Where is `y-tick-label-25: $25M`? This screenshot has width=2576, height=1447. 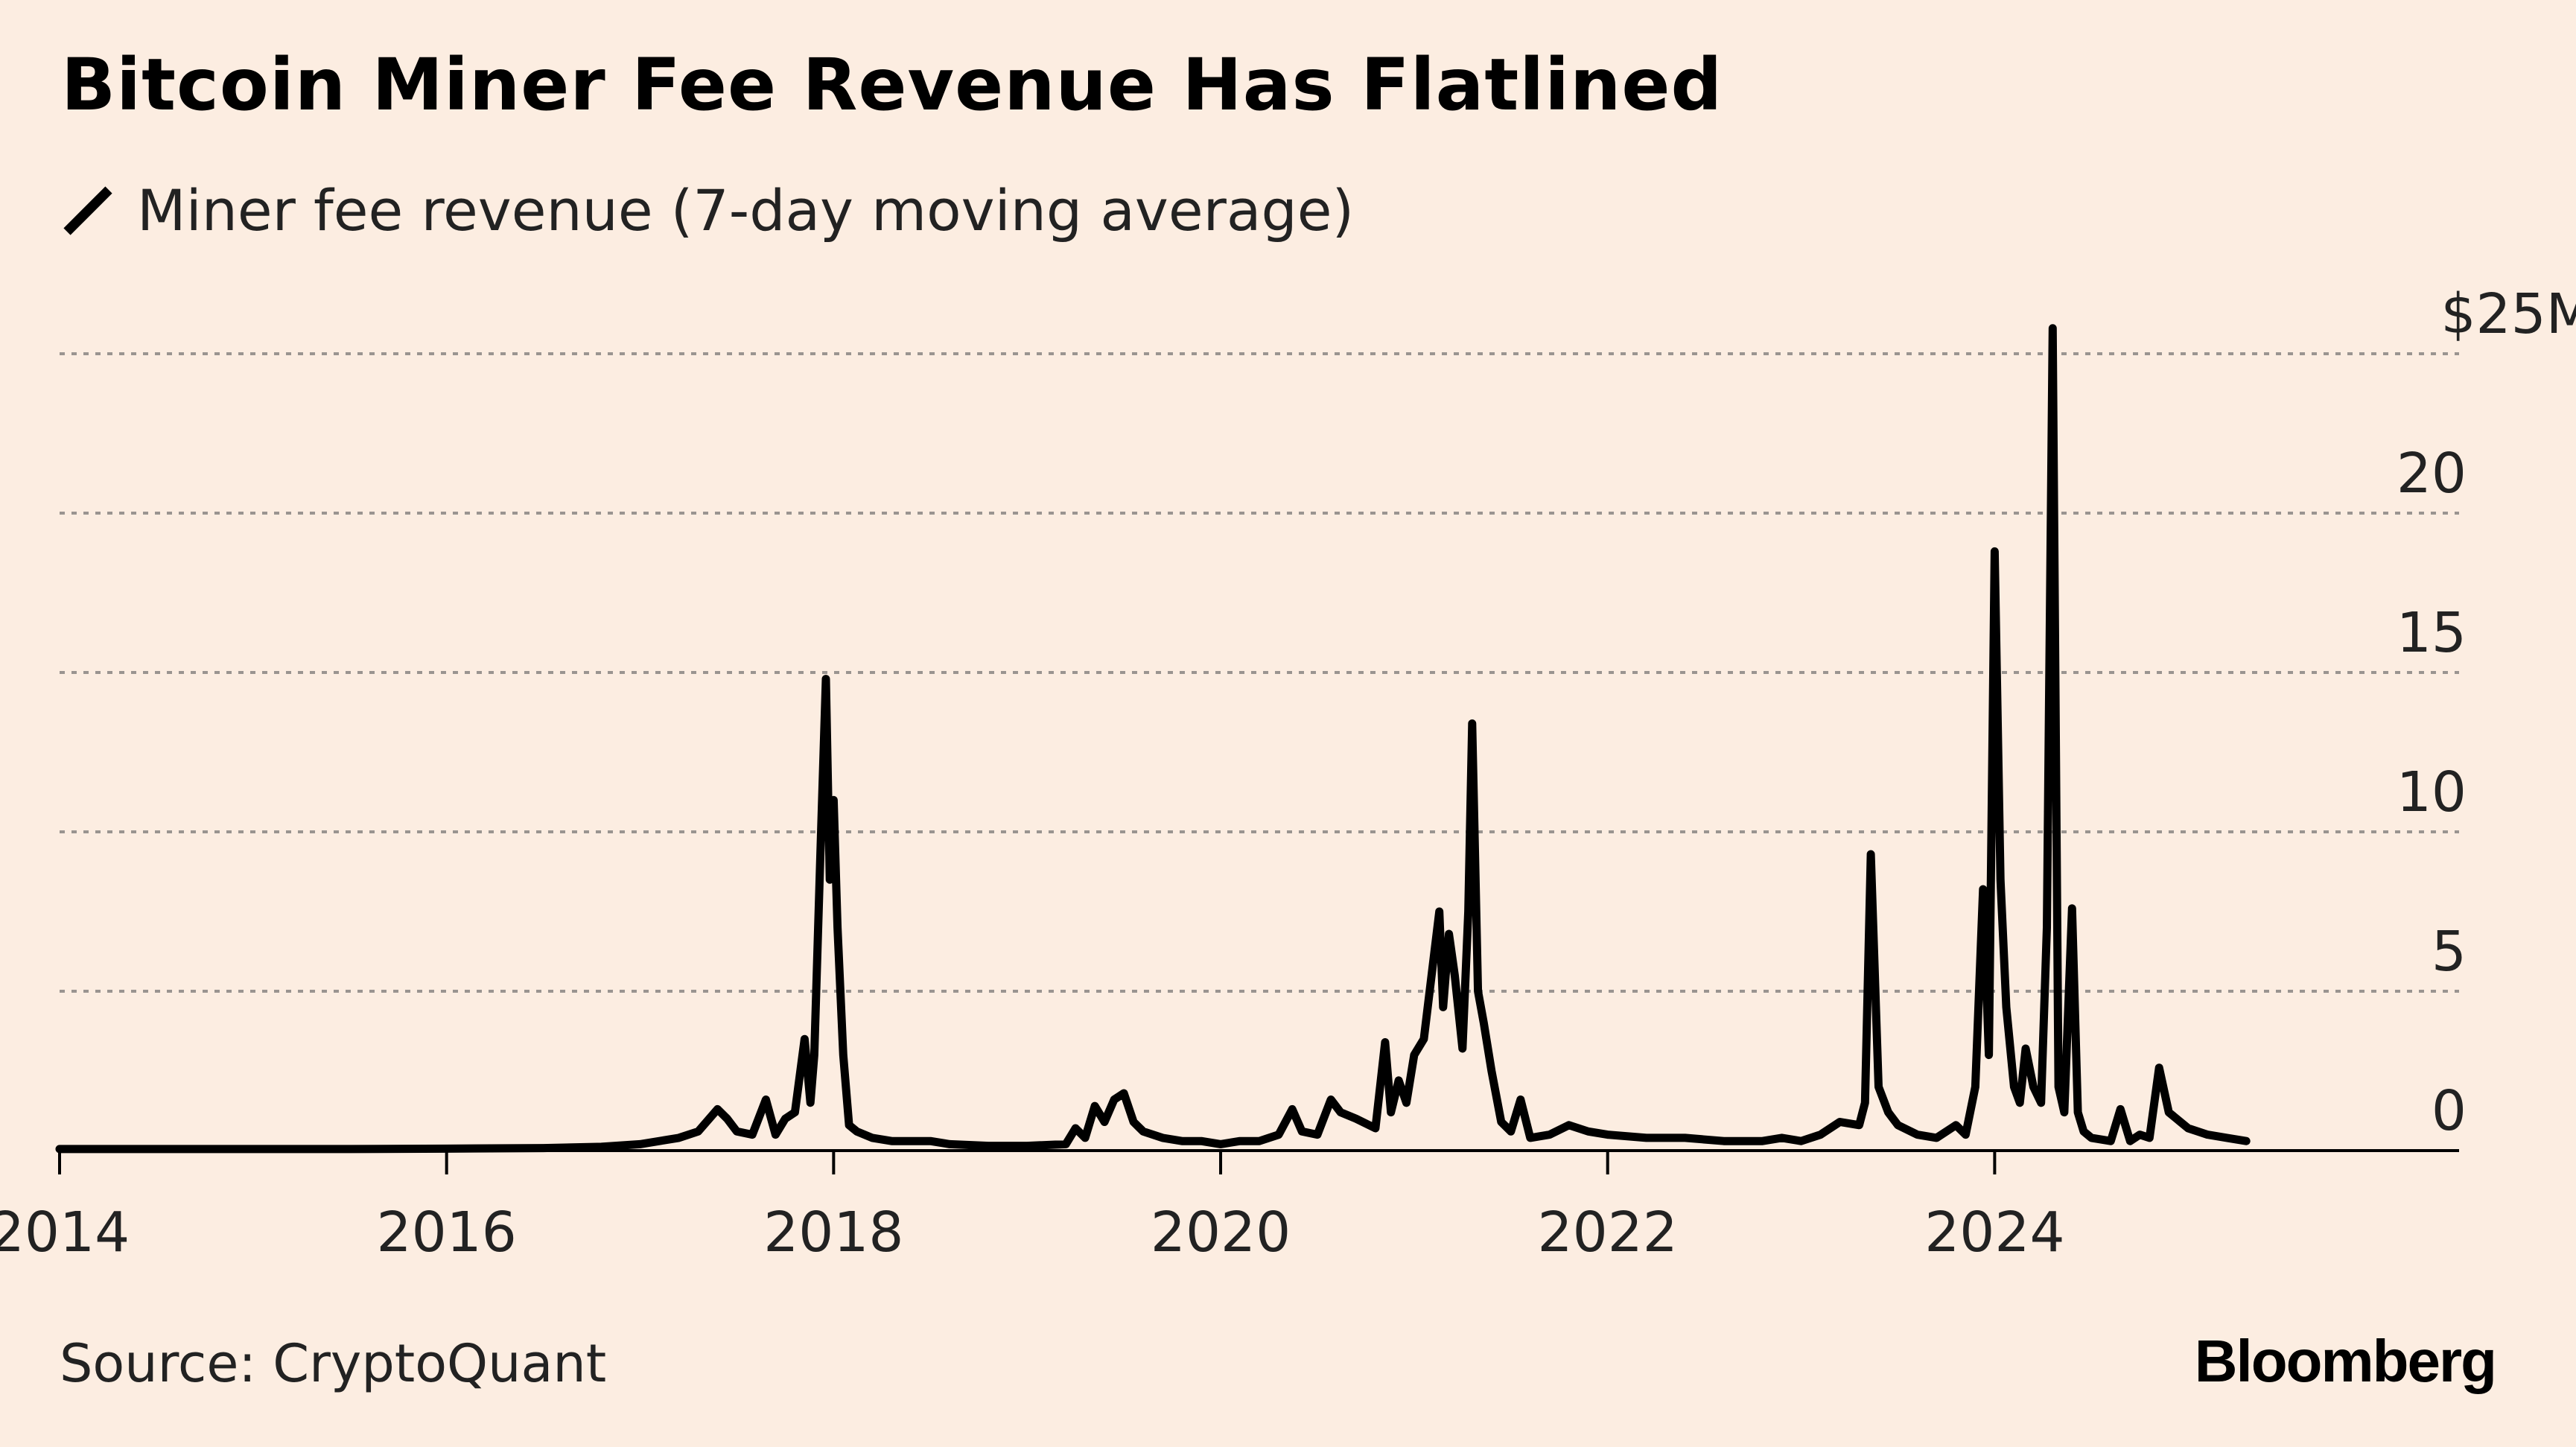
y-tick-label-25: $25M is located at coordinates (2508, 314).